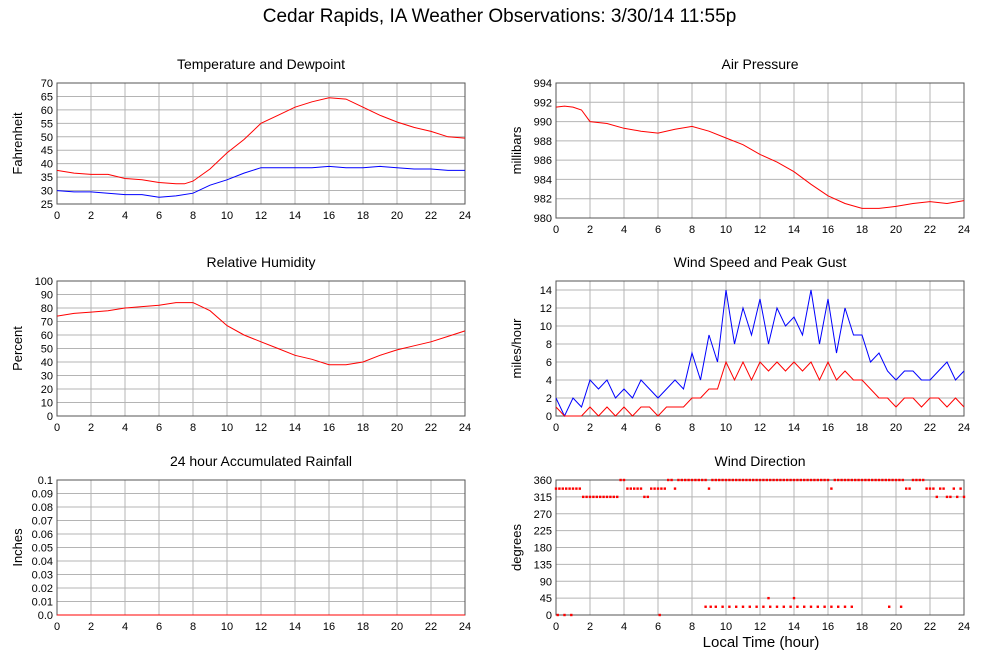 This screenshot has height=659, width=999. I want to click on y-tick-label: 0.05, so click(42, 549).